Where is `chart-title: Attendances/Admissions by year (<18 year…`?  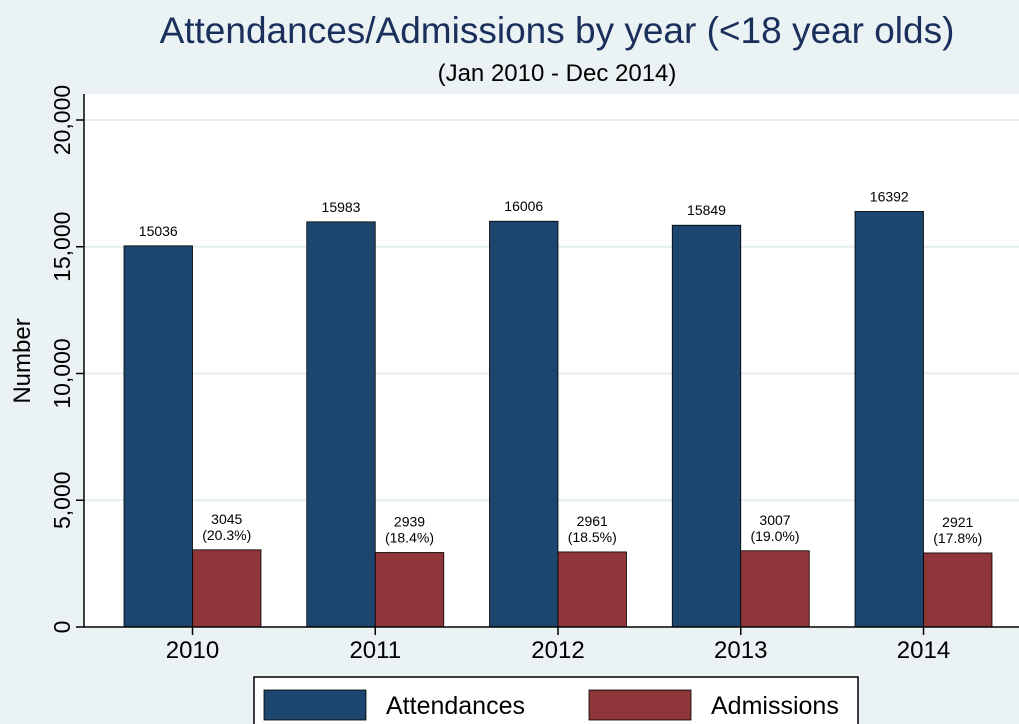 chart-title: Attendances/Admissions by year (<18 year… is located at coordinates (557, 30).